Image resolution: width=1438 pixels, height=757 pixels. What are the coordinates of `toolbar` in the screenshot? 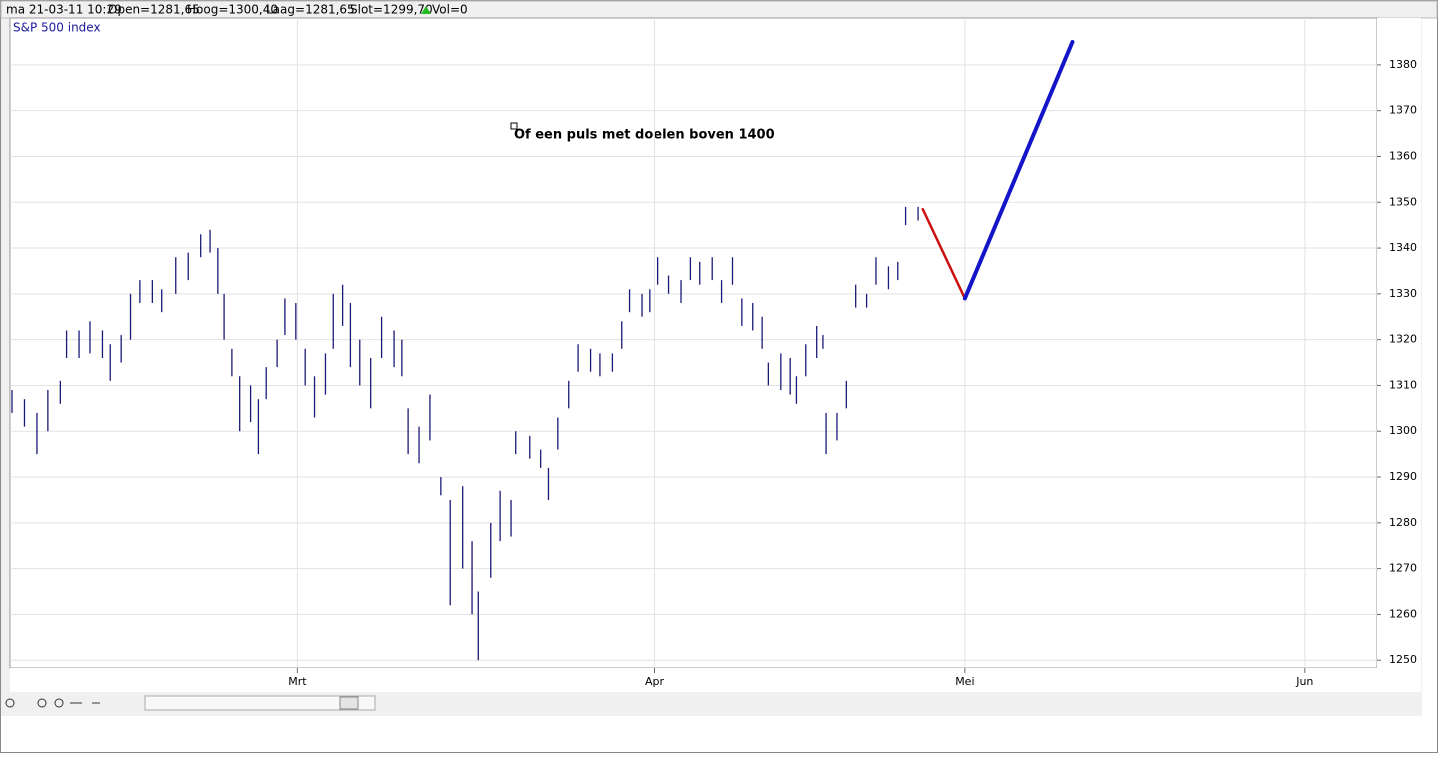 It's located at (190, 703).